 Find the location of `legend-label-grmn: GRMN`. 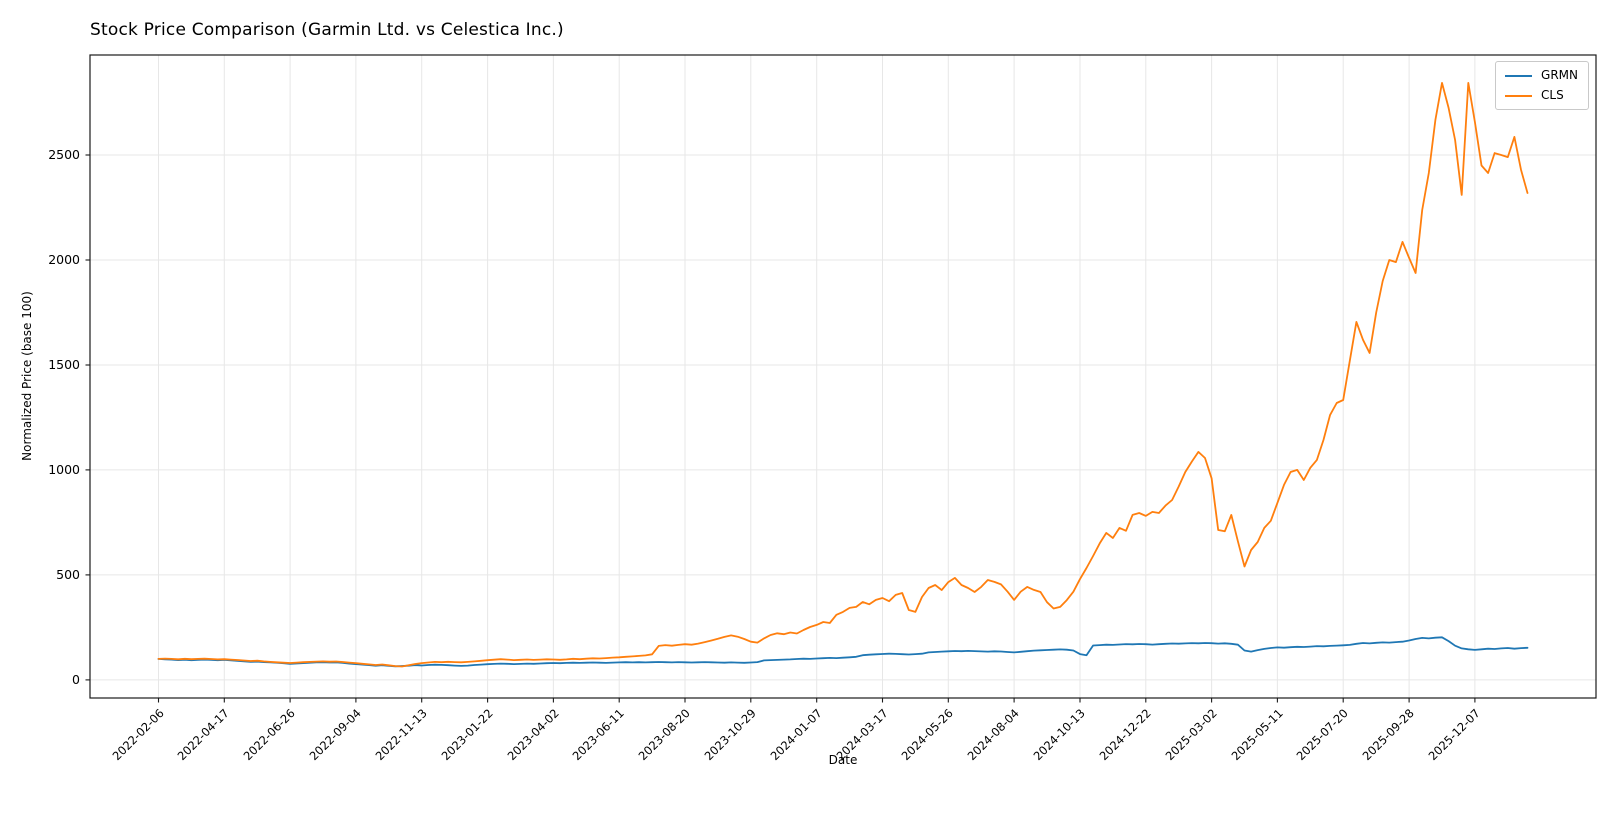

legend-label-grmn: GRMN is located at coordinates (1559, 75).